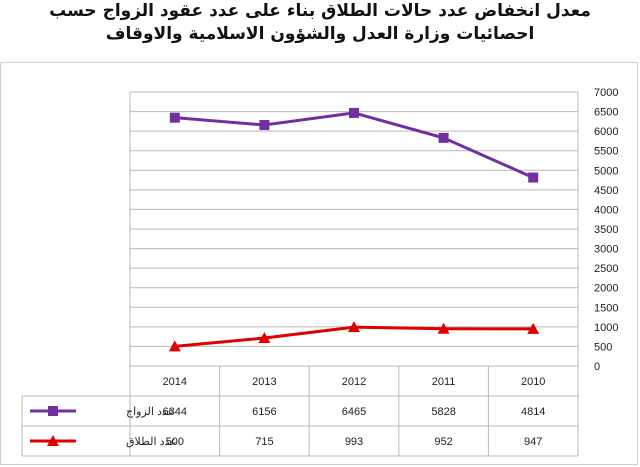  I want to click on y-tick-label: 0, so click(597, 367).